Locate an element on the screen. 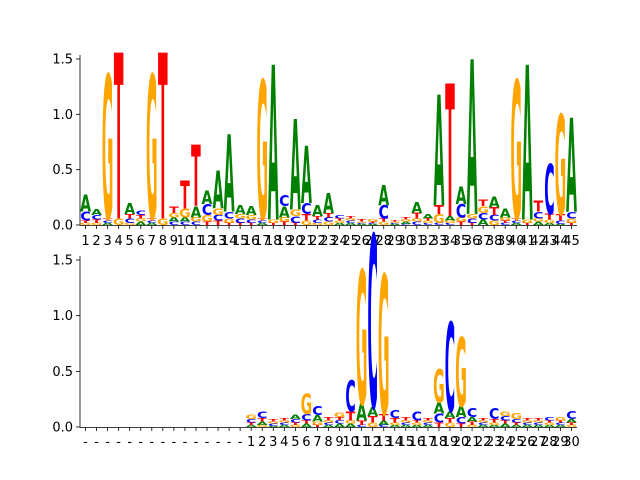 Image resolution: width=640 pixels, height=480 pixels. x-tick-label: 25 is located at coordinates (350, 241).